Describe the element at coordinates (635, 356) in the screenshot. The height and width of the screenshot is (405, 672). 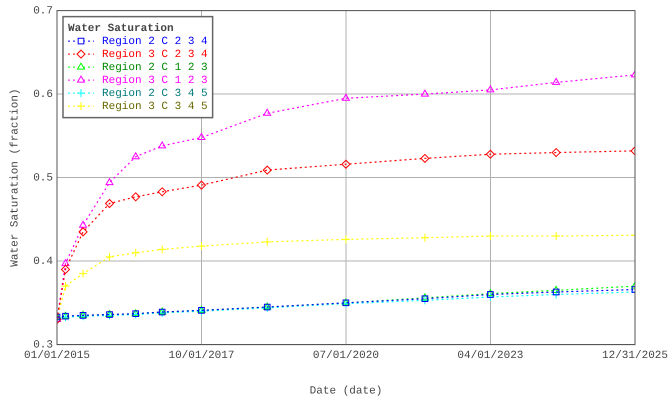
I see `x-tick-label: 12/31/2025` at that location.